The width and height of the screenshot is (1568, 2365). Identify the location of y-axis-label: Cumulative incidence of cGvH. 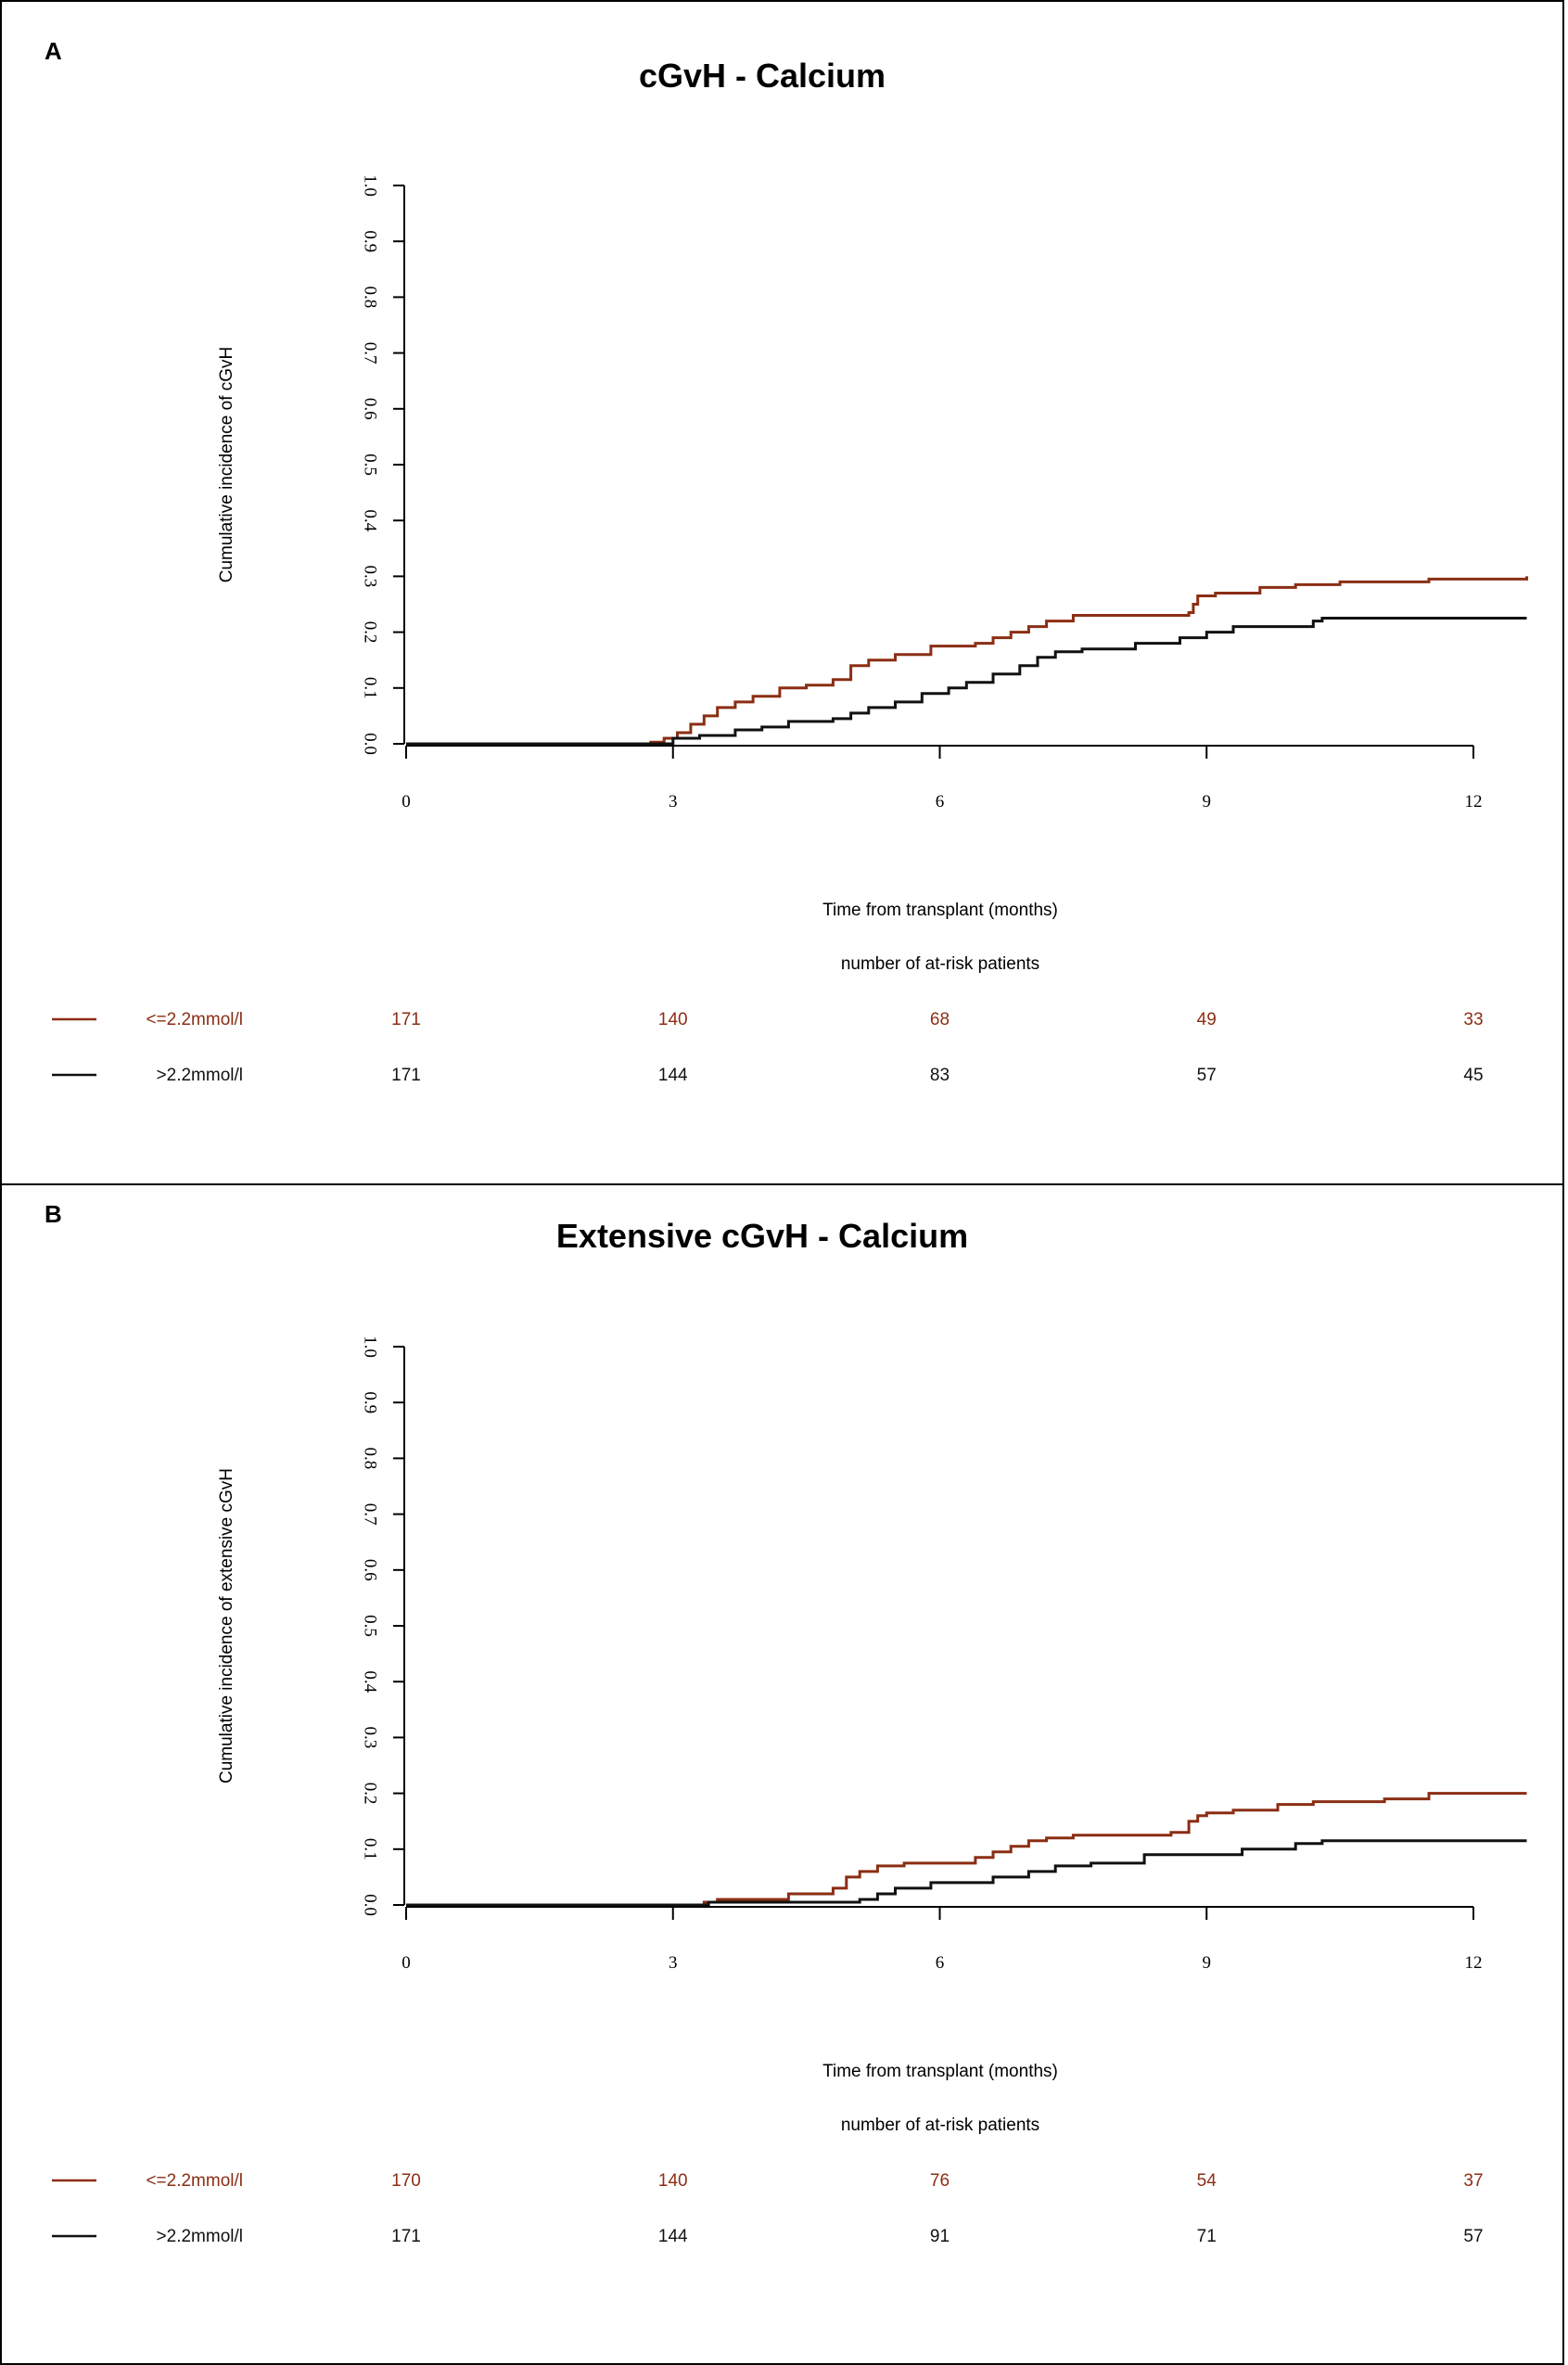
(226, 465).